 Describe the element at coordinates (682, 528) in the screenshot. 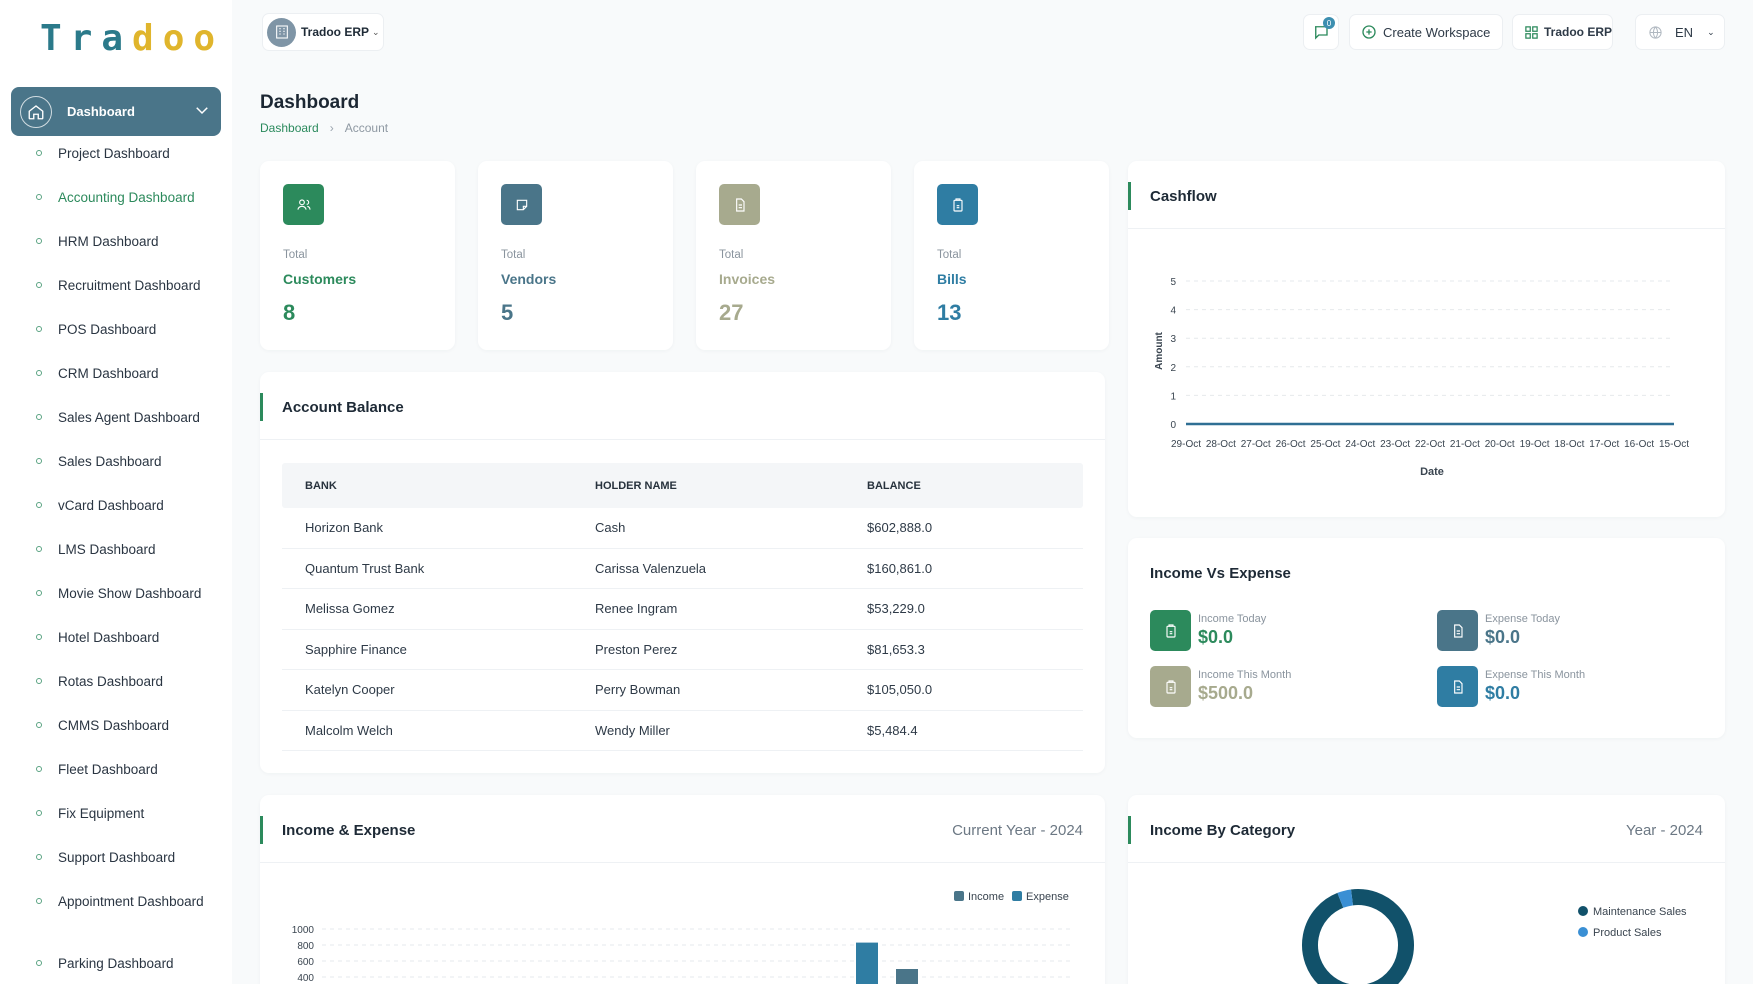

I see `table-row: Horizon Bank Cash $602,888.0` at that location.